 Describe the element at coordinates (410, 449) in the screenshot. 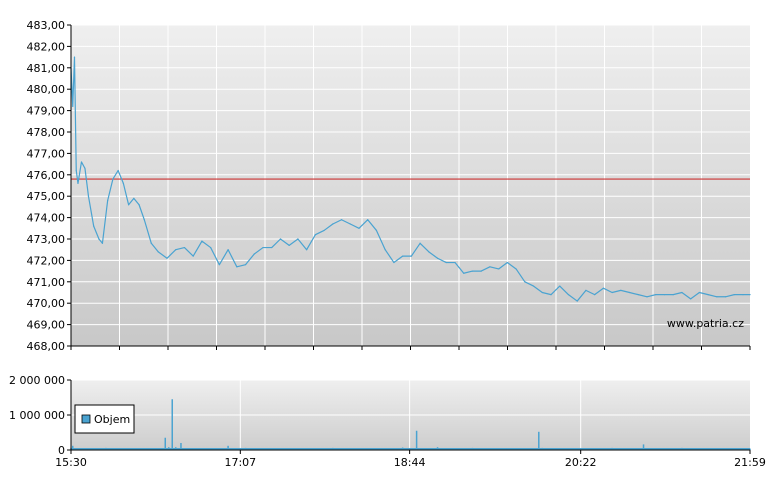

I see `volume-baseline` at that location.